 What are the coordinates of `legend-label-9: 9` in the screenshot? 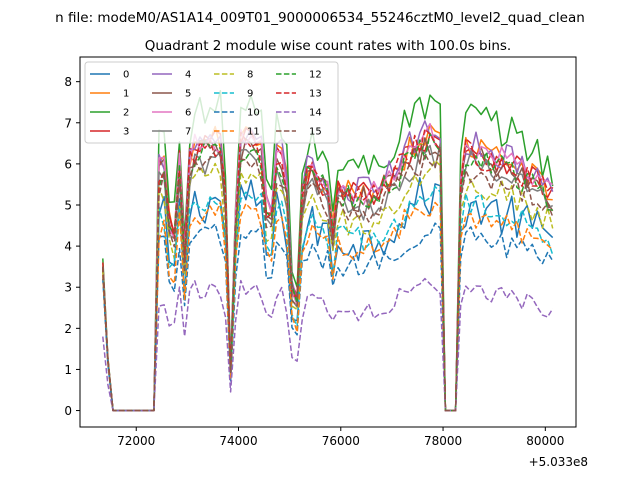 It's located at (250, 94).